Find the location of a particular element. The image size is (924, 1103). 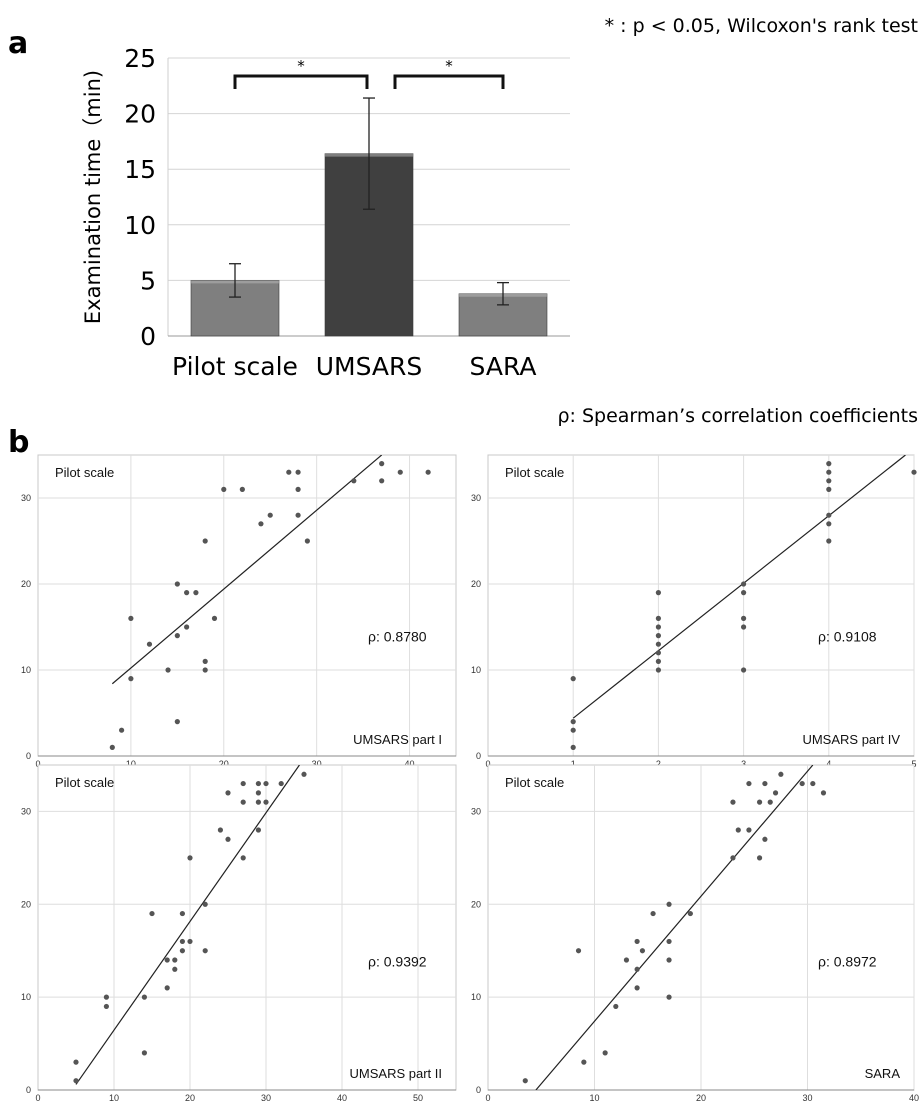

x-tick-label: 50 is located at coordinates (418, 1098).